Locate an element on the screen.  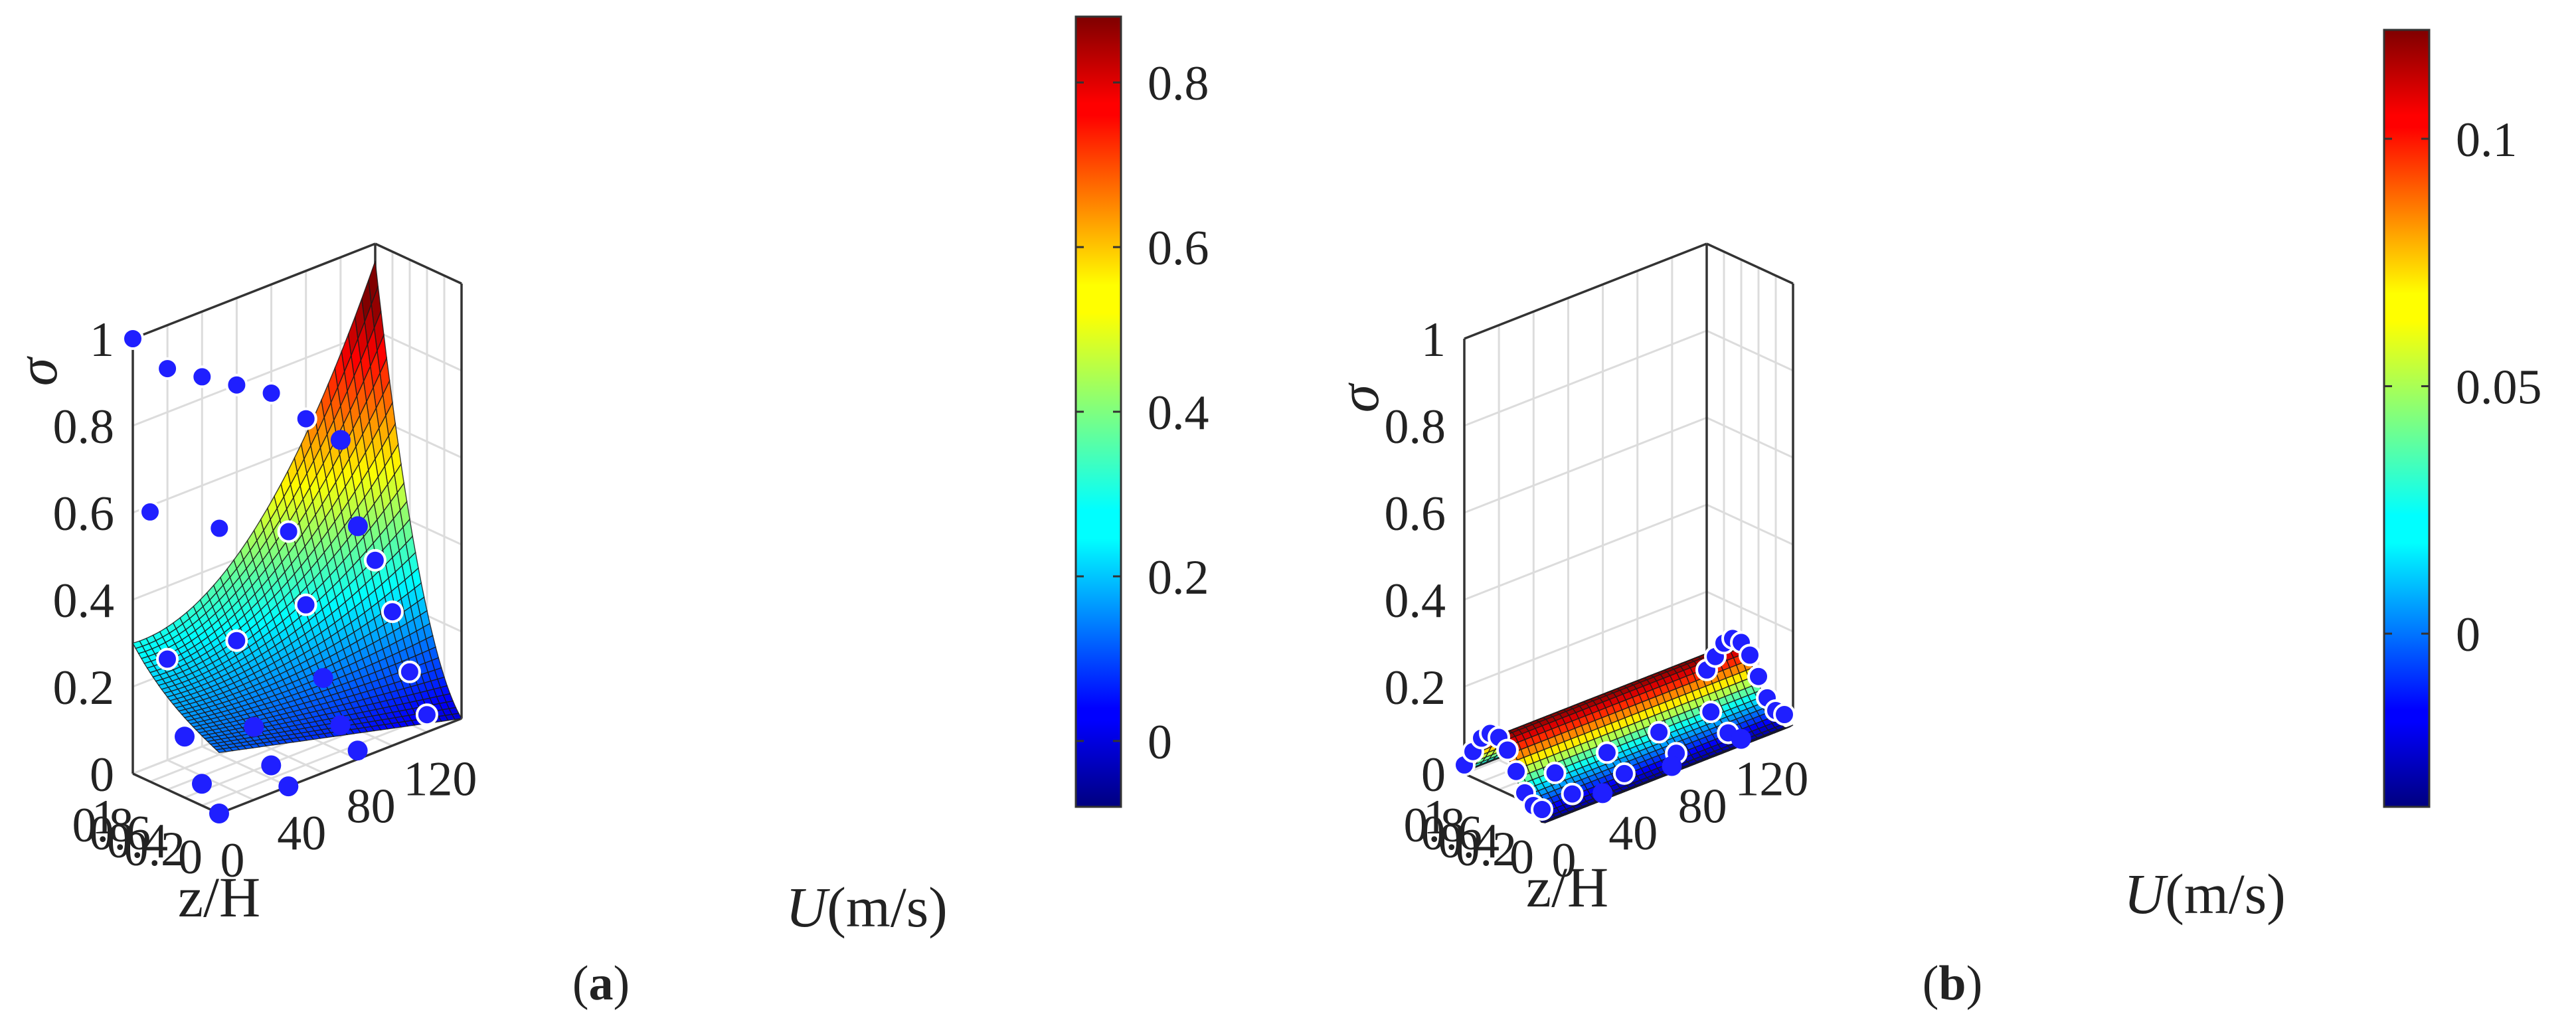
y-axis-label-a: U(m/s) is located at coordinates (867, 907).